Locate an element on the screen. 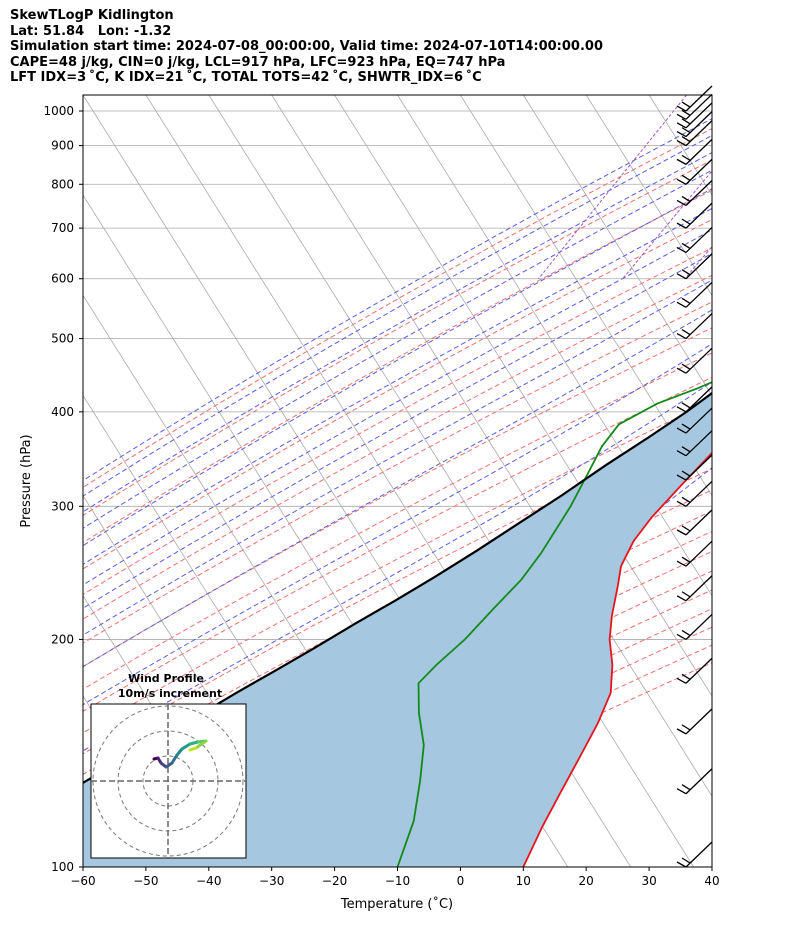 This screenshot has height=937, width=794. x-tick-label: 10 is located at coordinates (523, 881).